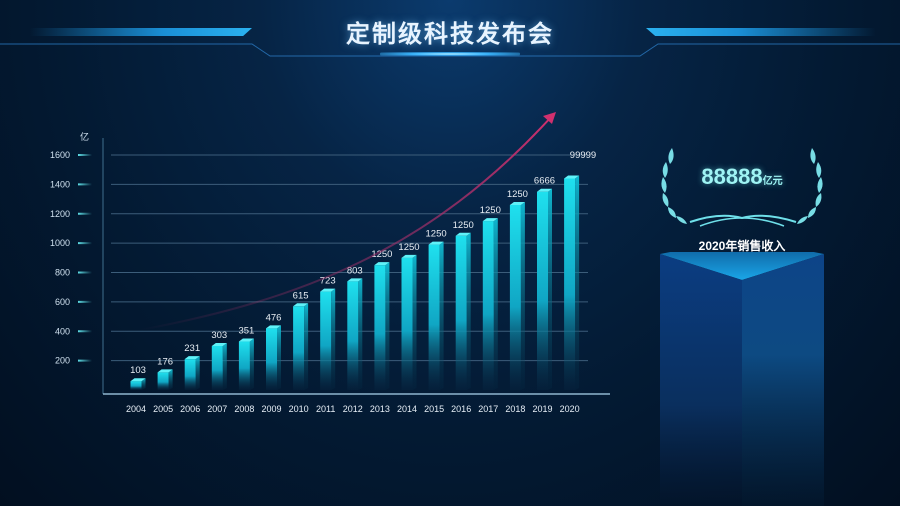 The image size is (900, 506). I want to click on bar: 176 2005, so click(163, 385).